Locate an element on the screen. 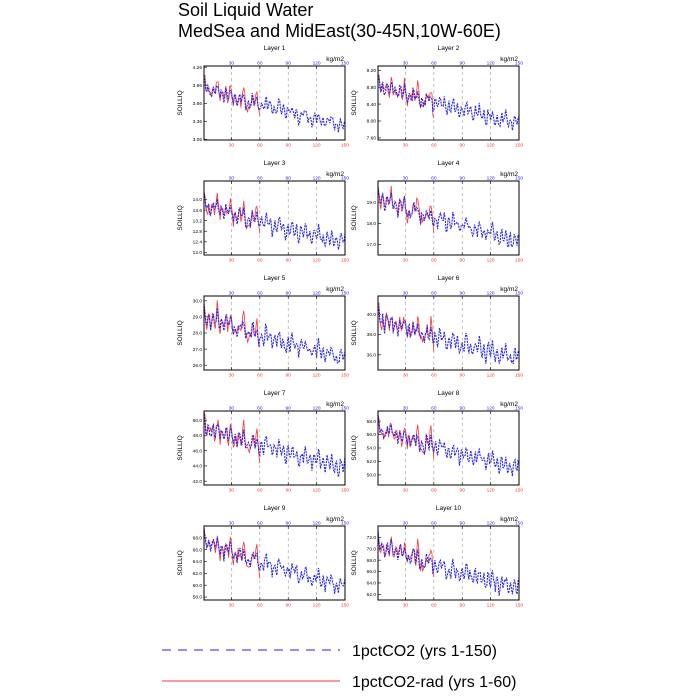  panel-title: Layer 5 is located at coordinates (275, 278).